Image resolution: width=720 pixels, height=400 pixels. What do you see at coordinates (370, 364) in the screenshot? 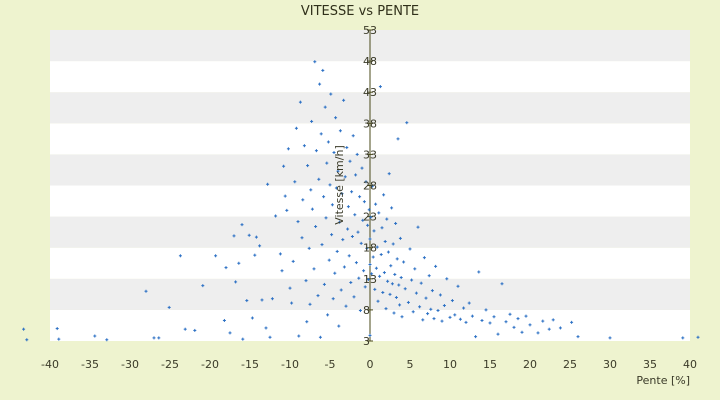
I see `x-tick-label: 0` at bounding box center [370, 364].